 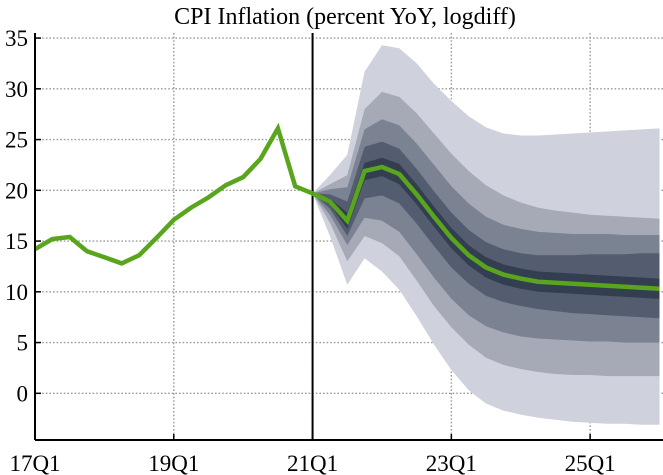 What do you see at coordinates (590, 463) in the screenshot?
I see `x-tick-label-25Q1: 25Q1` at bounding box center [590, 463].